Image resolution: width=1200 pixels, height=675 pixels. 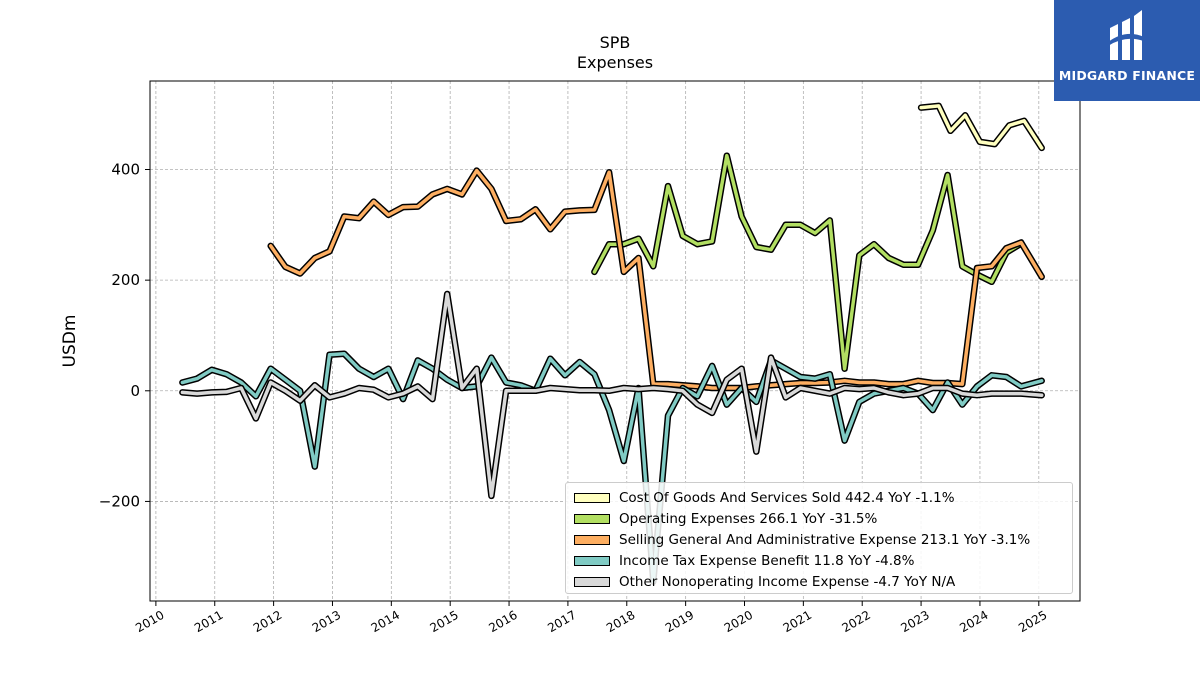 What do you see at coordinates (326, 621) in the screenshot?
I see `x-tick-label: 2013` at bounding box center [326, 621].